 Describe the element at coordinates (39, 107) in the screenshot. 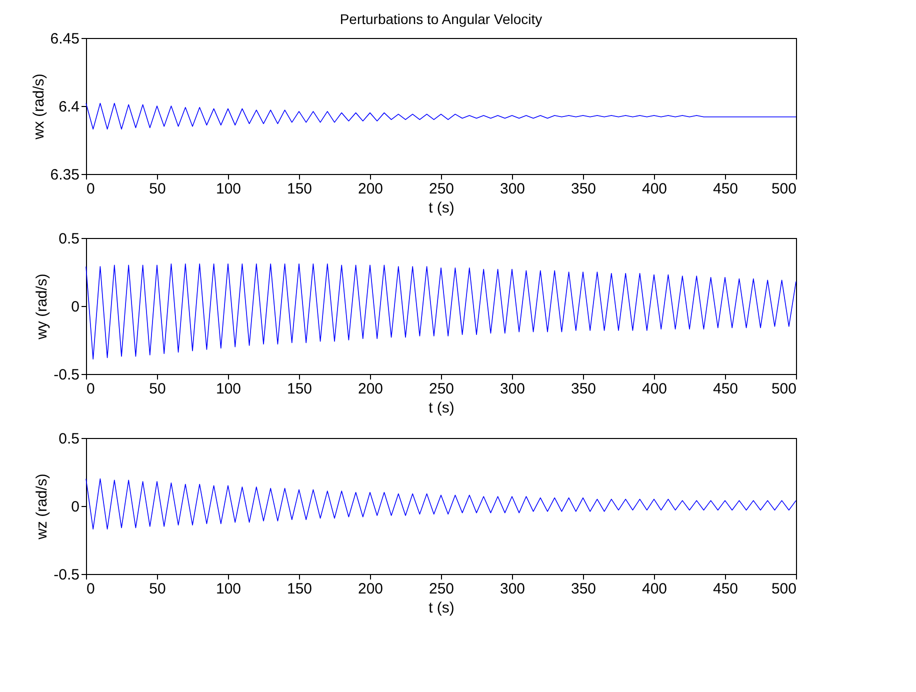

I see `y-axis-title: wx (rad/s)` at that location.